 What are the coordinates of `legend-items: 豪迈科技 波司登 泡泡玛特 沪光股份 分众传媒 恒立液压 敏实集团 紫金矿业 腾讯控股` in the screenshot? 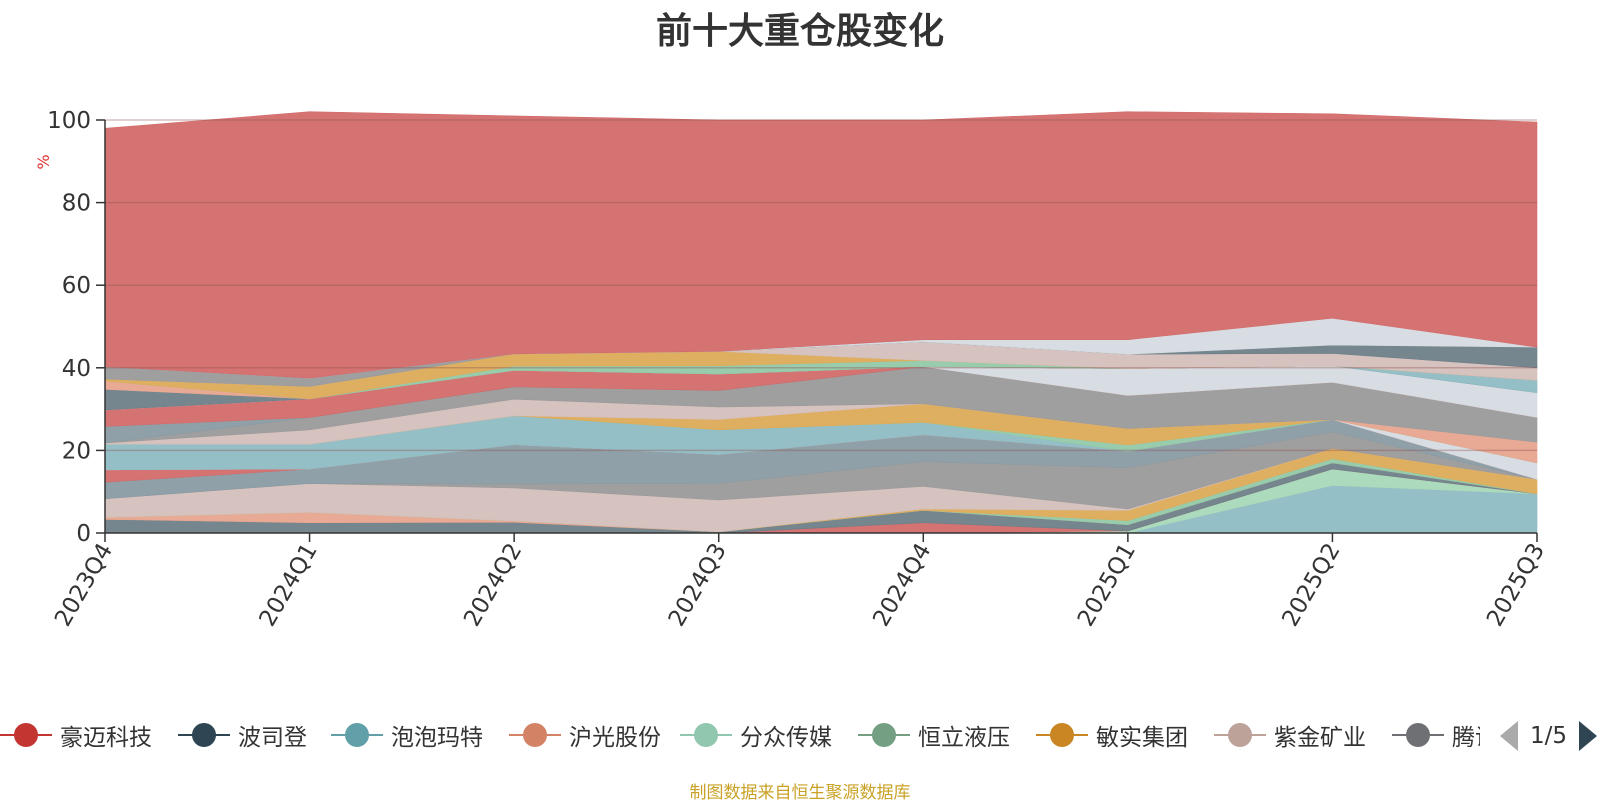 It's located at (740, 735).